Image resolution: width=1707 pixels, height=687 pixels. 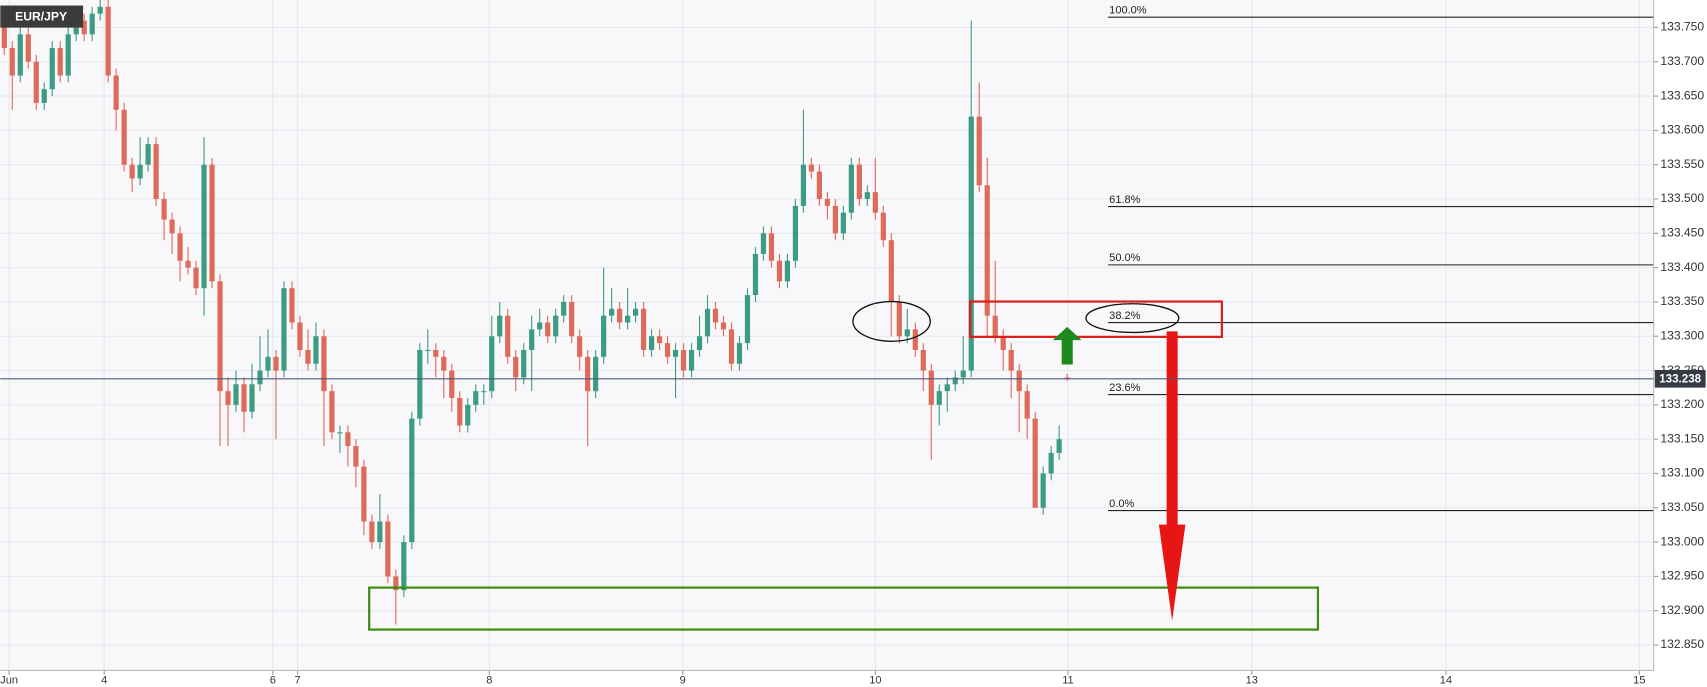 I want to click on x-tick-label: 15, so click(x=1639, y=680).